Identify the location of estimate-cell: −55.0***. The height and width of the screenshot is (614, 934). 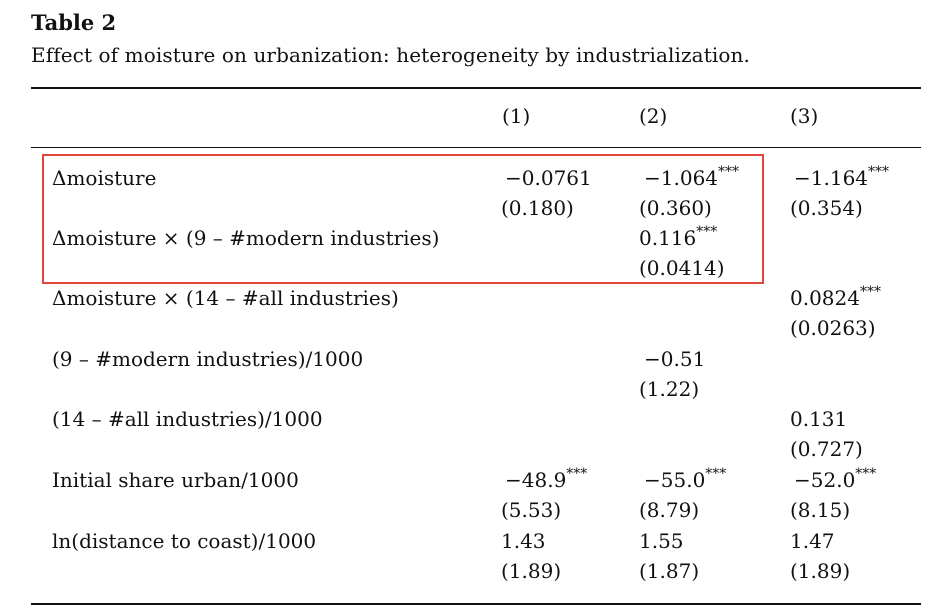
(685, 479).